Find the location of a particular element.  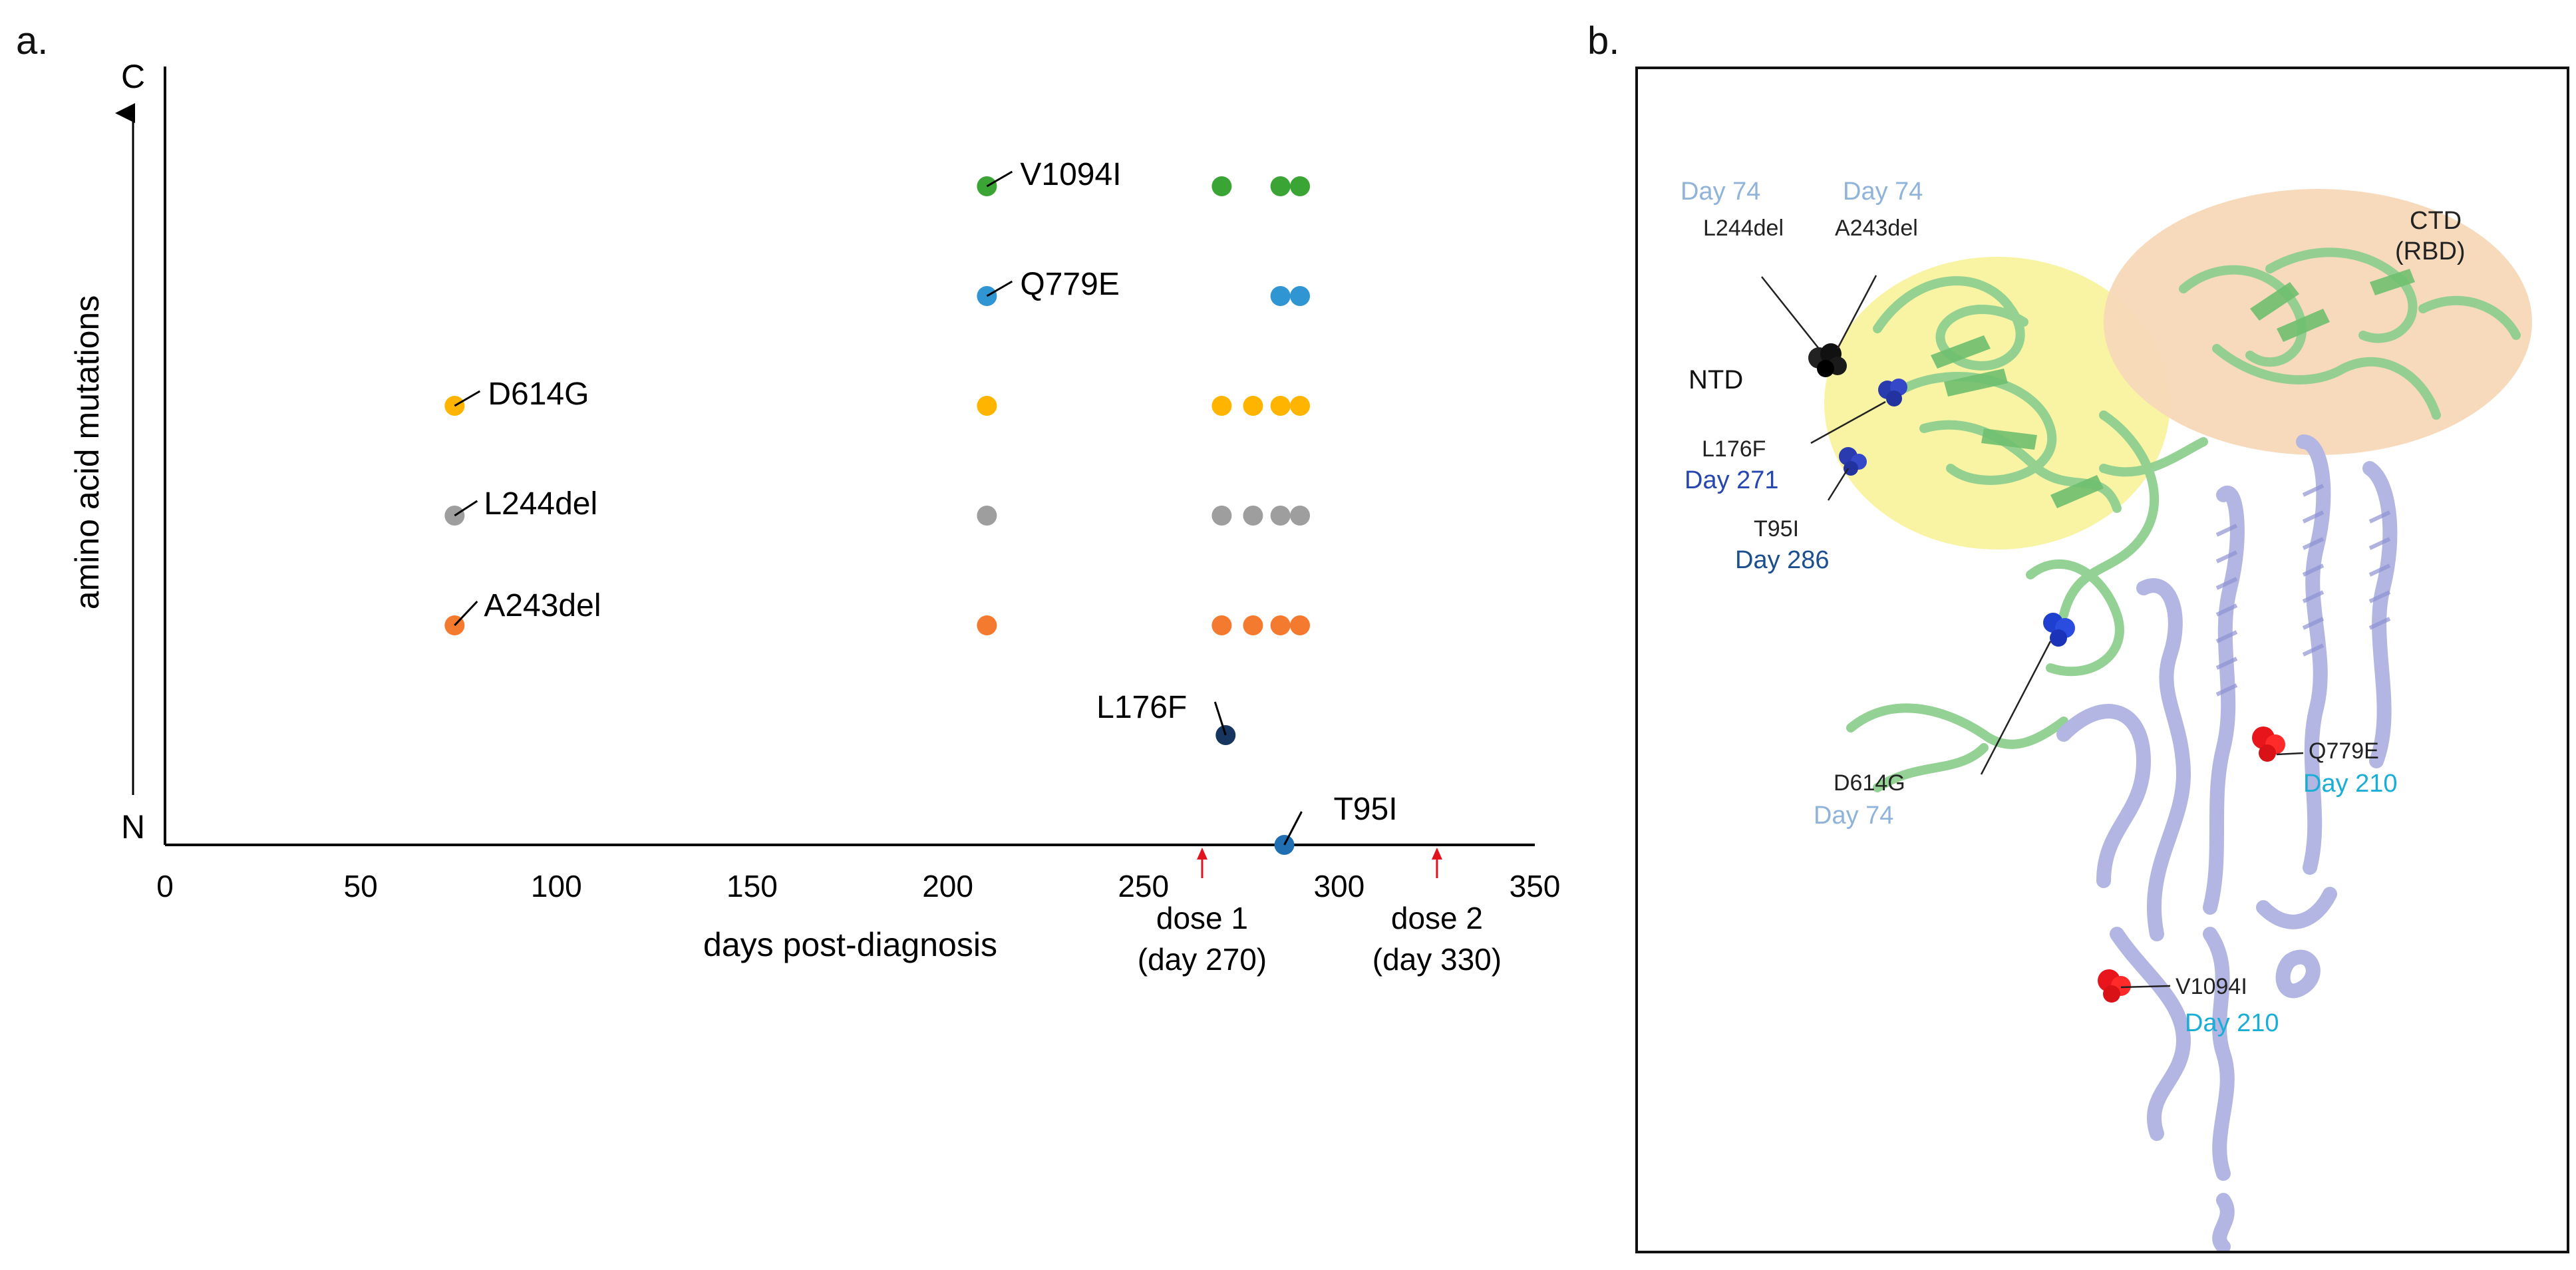

dose-2-label: dose 2 is located at coordinates (1437, 918).